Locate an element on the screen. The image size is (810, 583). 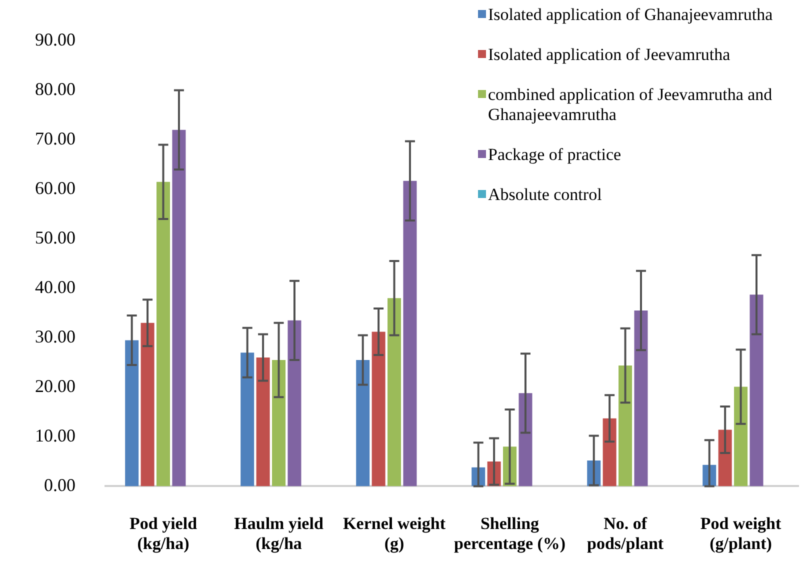
x-tick-label: Kernel weight (g) is located at coordinates (394, 534).